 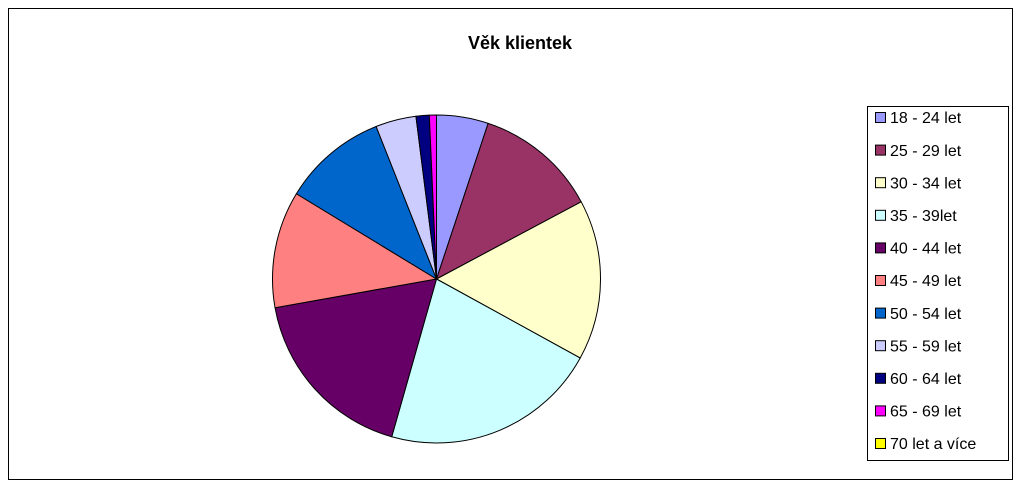 I want to click on legend-label: 18 - 24 let, so click(x=926, y=118).